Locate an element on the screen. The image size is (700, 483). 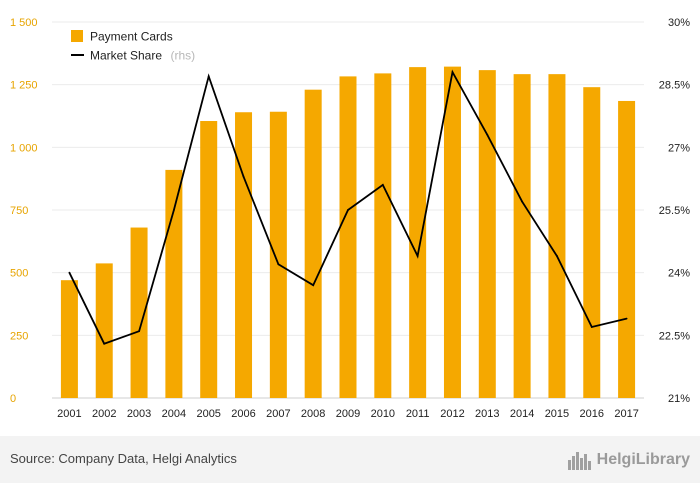
bar-2005 is located at coordinates (209, 259).